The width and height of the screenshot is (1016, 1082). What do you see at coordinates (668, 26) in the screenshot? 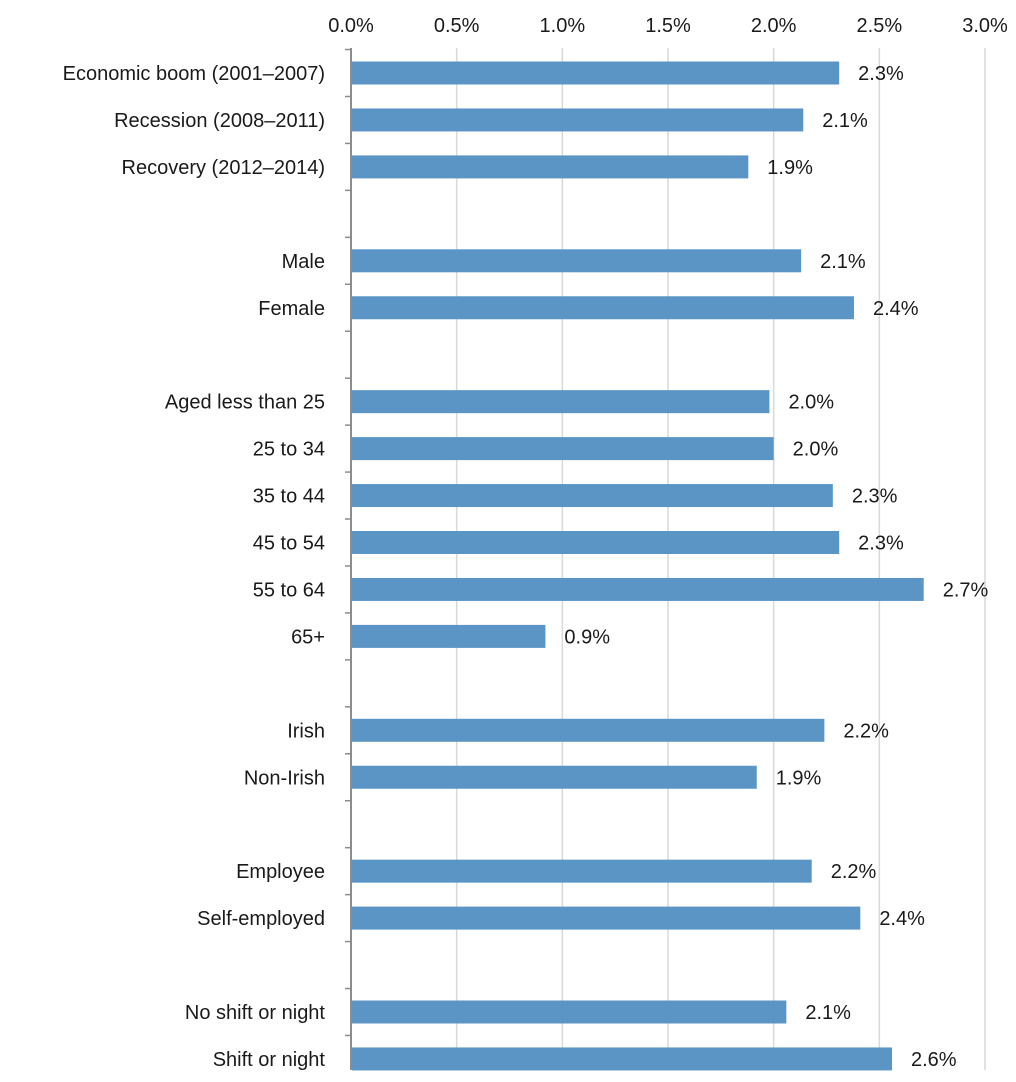
I see `x-tick-label: 1.5%` at bounding box center [668, 26].